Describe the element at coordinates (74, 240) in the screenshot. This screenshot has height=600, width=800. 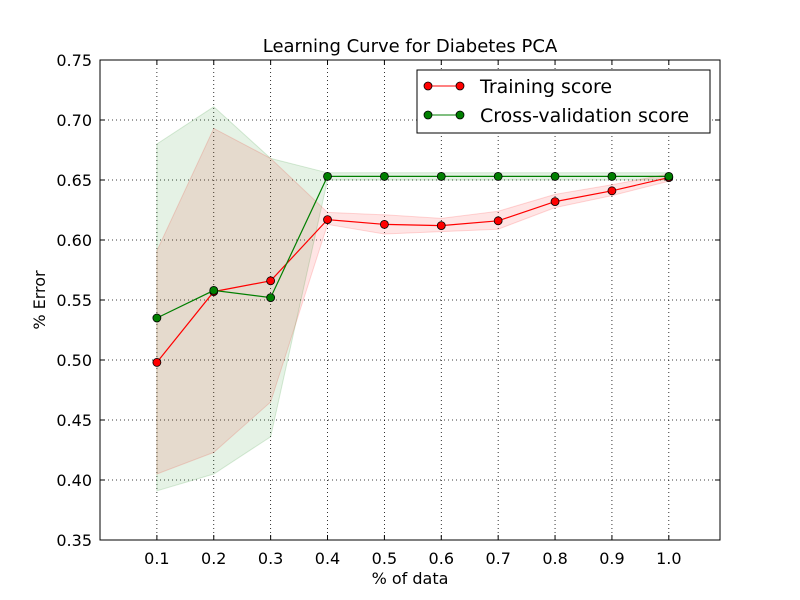
I see `y-tick-label: 0.60` at that location.